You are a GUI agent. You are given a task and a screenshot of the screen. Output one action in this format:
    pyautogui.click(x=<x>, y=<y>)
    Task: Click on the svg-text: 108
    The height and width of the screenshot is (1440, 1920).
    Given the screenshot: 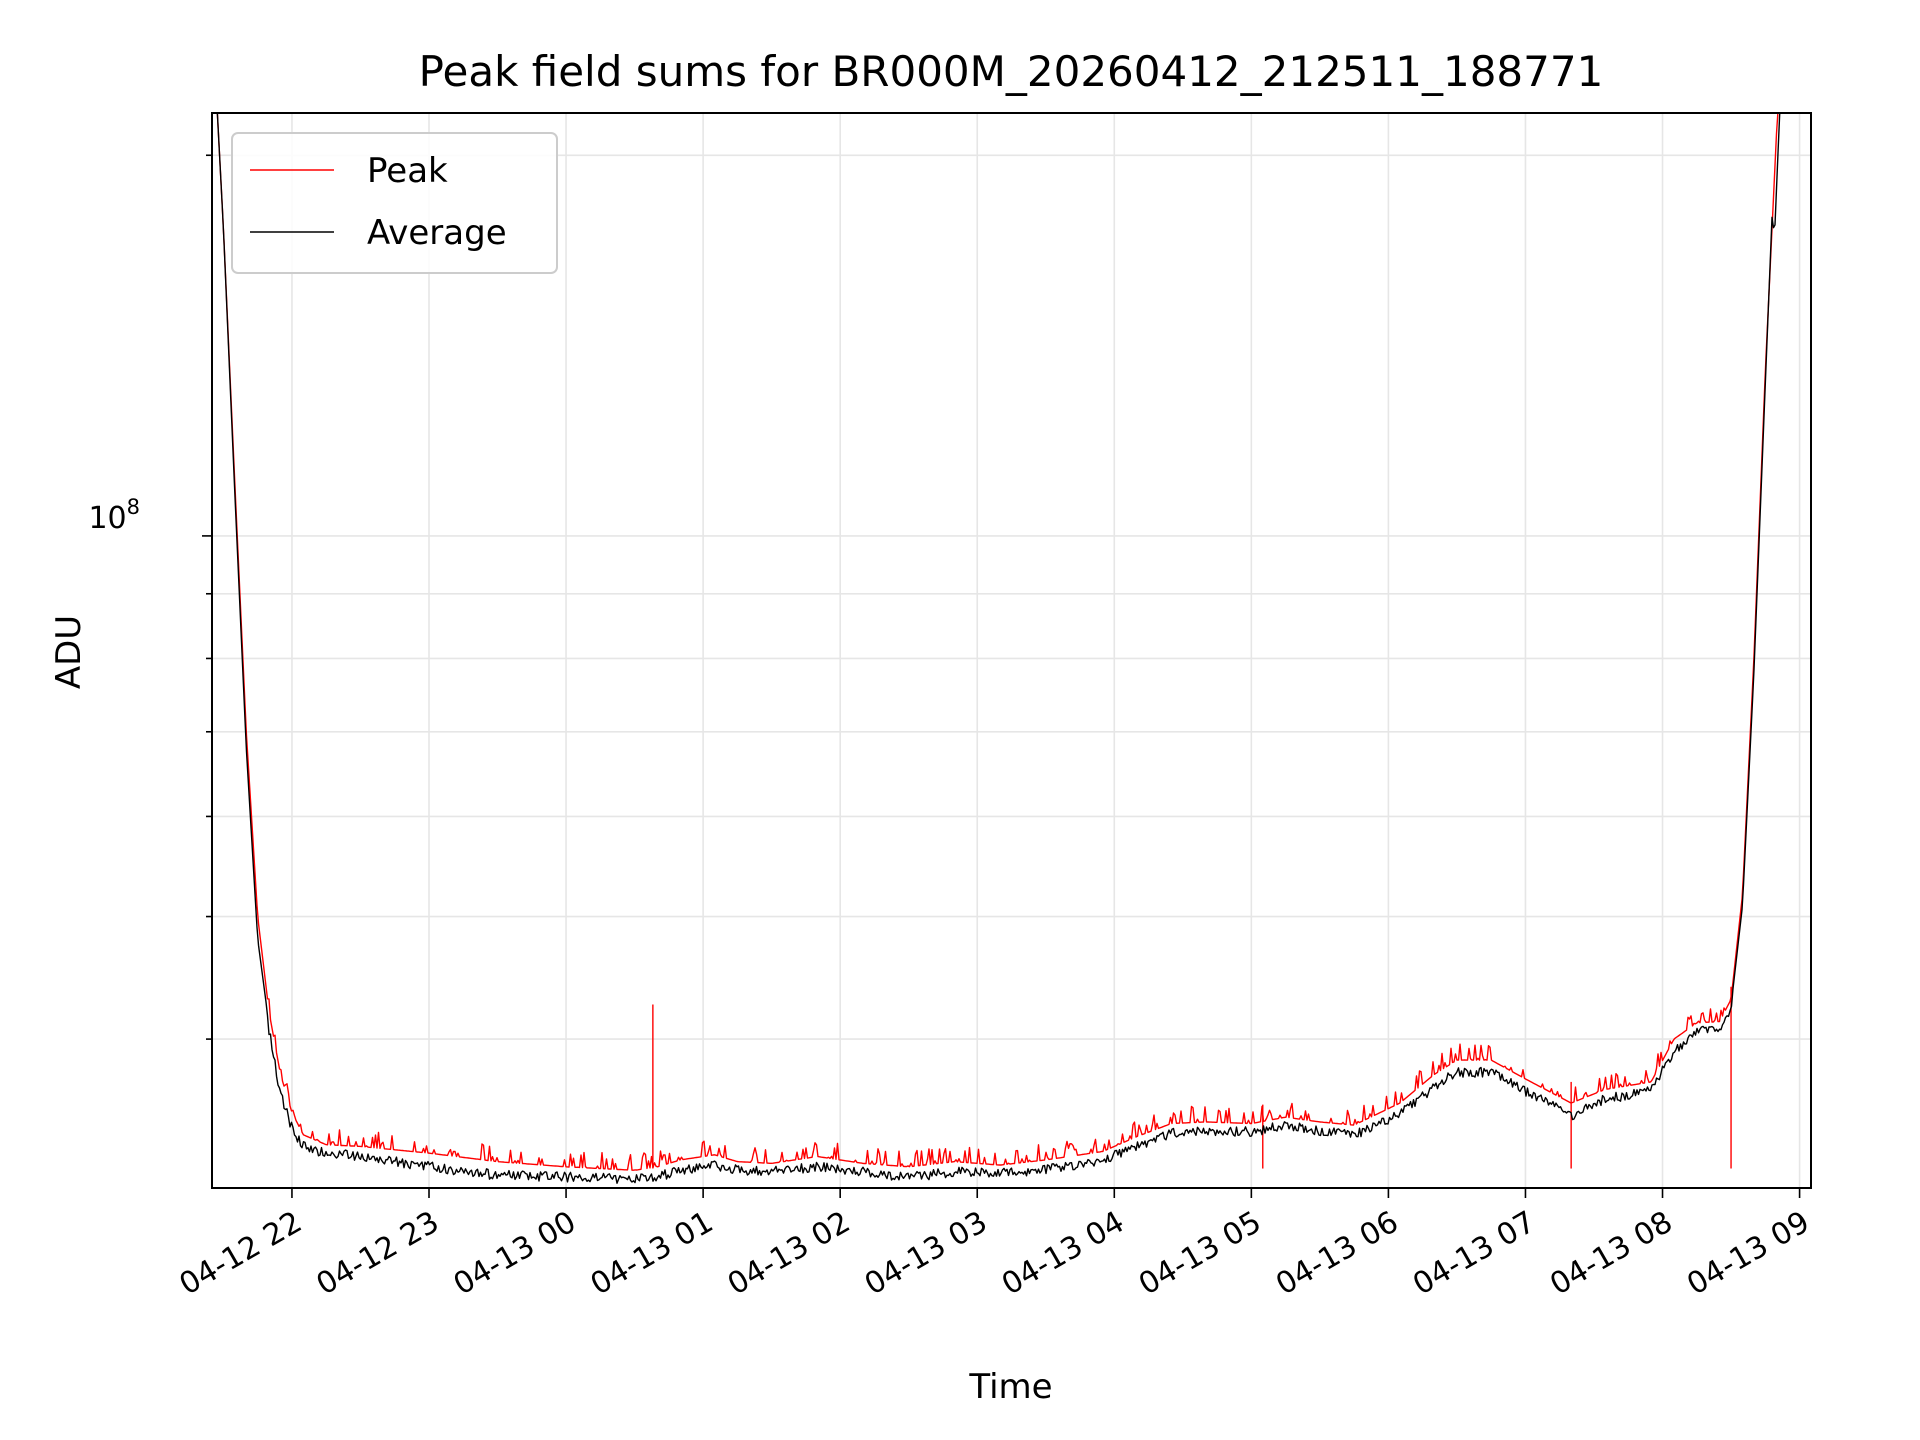 What is the action you would take?
    pyautogui.click(x=114, y=515)
    